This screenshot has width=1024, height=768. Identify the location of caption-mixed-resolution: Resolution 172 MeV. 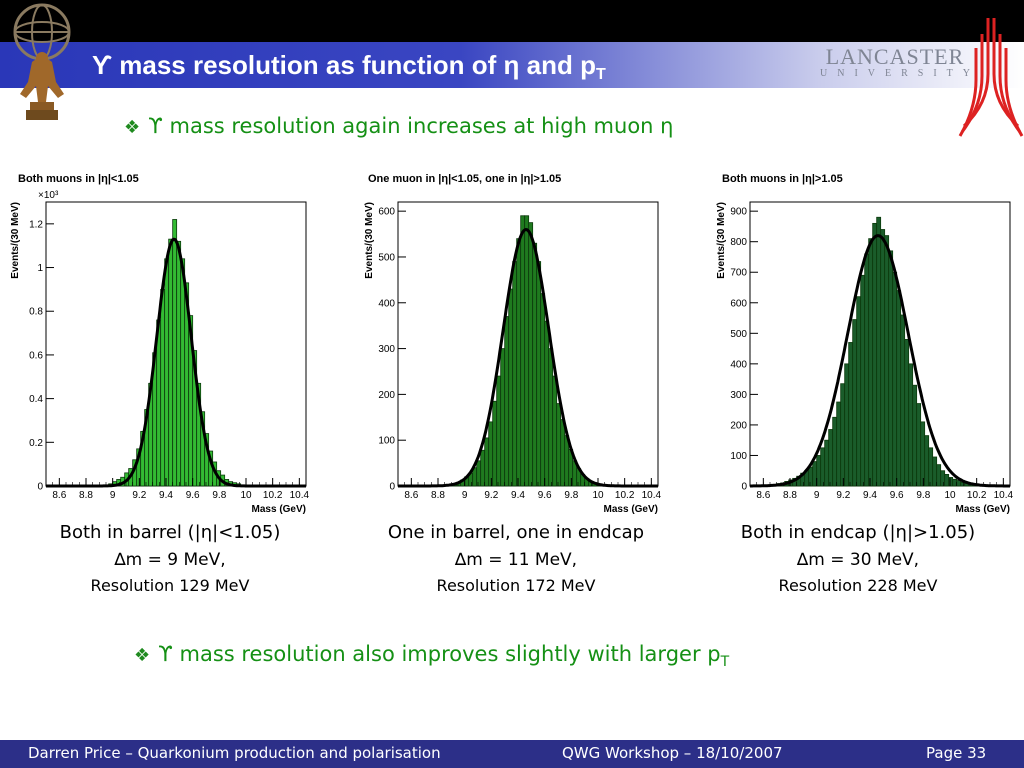
(516, 585).